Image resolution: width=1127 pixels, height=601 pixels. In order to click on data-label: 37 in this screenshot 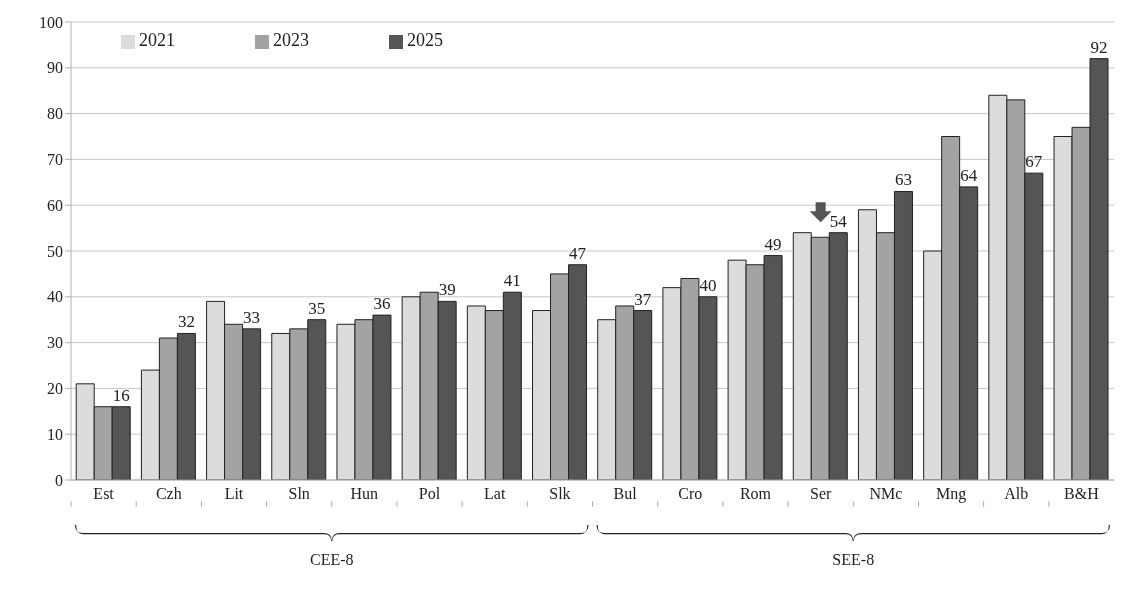, I will do `click(643, 299)`.